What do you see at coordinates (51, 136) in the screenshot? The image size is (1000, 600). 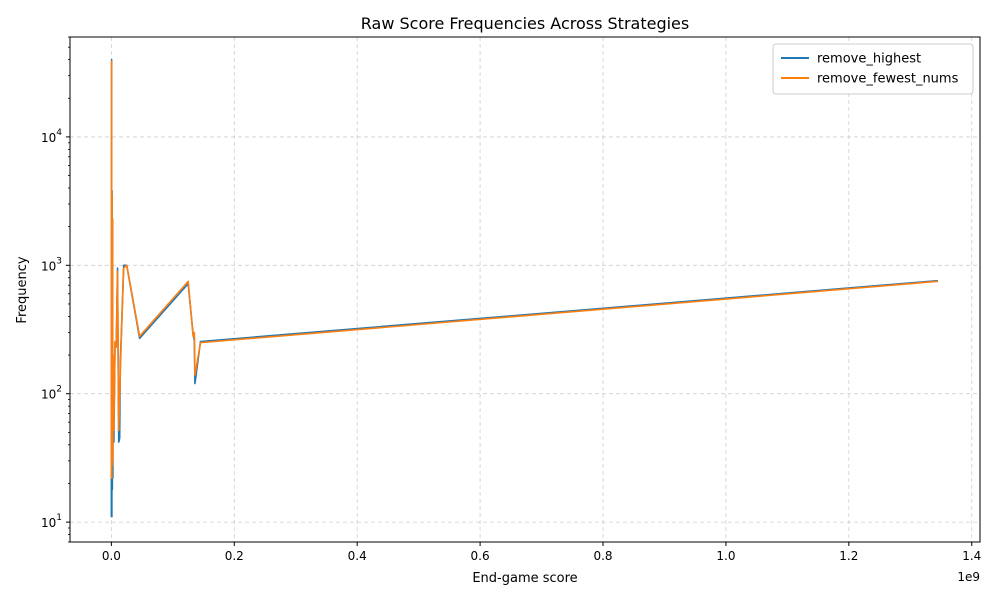 I see `y-tick-label: 10⁴` at bounding box center [51, 136].